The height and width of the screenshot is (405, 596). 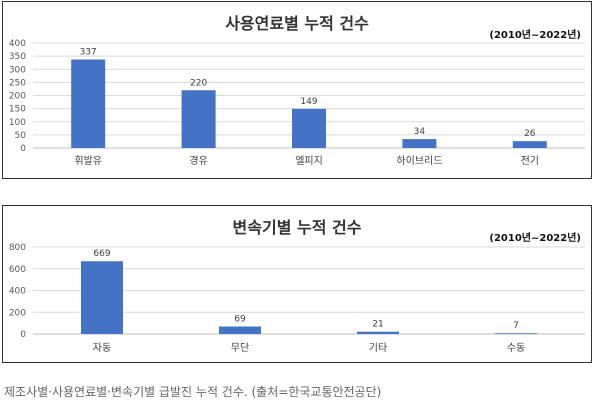 What do you see at coordinates (17, 57) in the screenshot?
I see `y-tick-label: 350` at bounding box center [17, 57].